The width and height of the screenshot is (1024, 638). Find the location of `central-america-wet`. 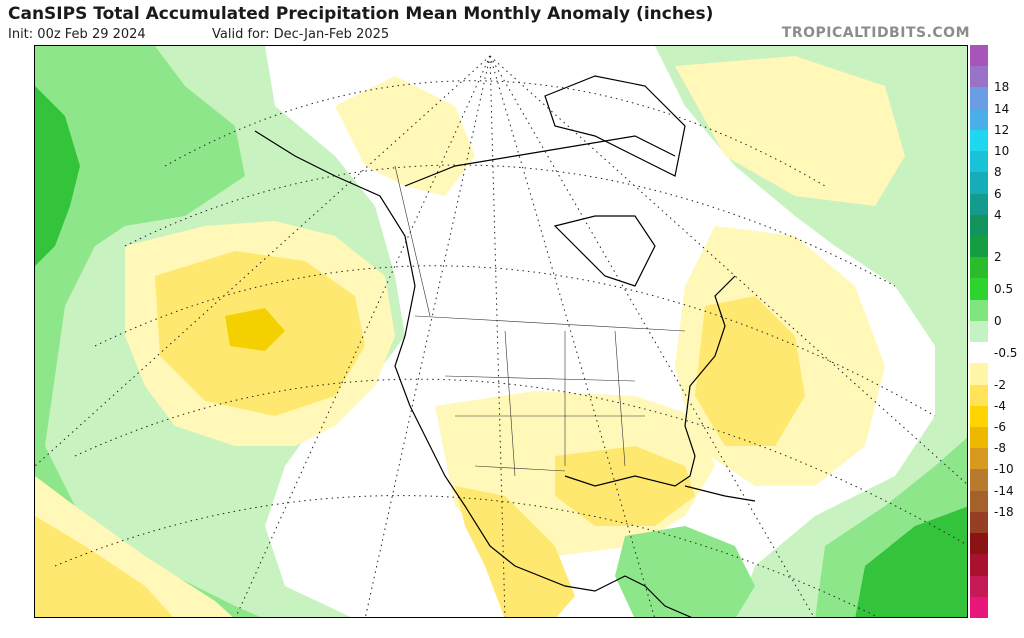

central-america-wet is located at coordinates (685, 571).